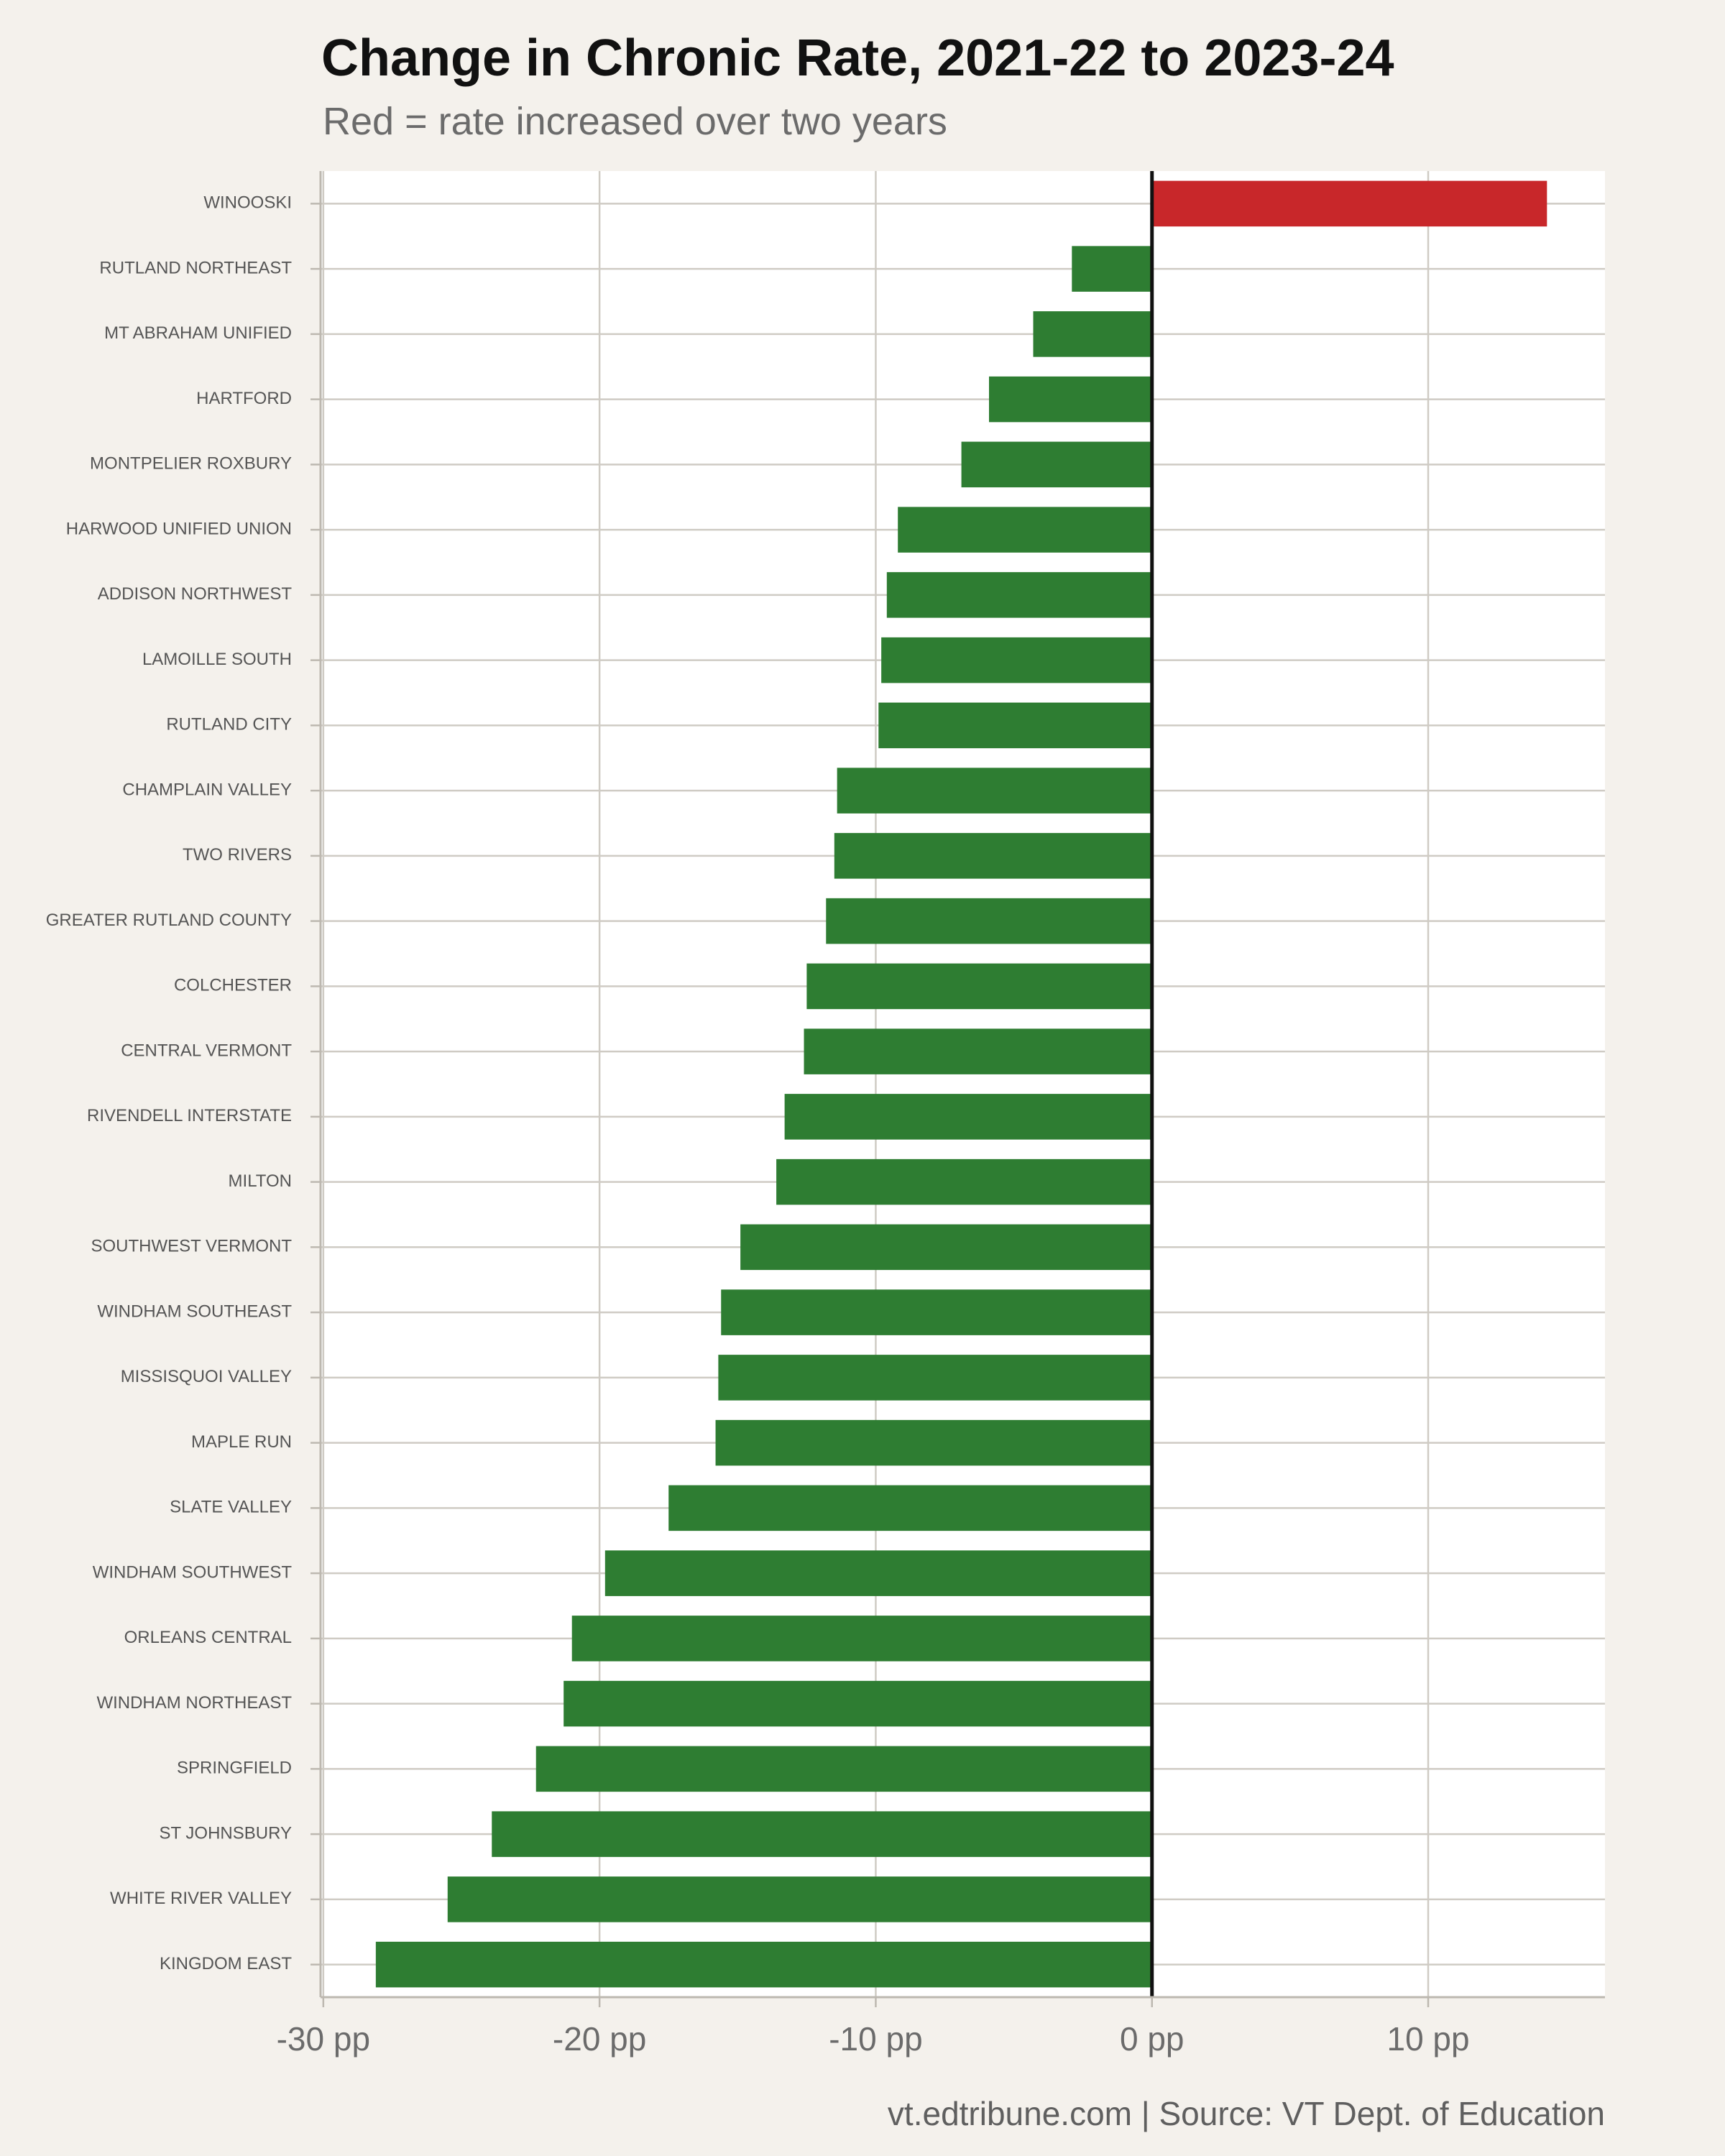  What do you see at coordinates (193, 1572) in the screenshot?
I see `category-label: WINDHAM SOUTHWEST` at bounding box center [193, 1572].